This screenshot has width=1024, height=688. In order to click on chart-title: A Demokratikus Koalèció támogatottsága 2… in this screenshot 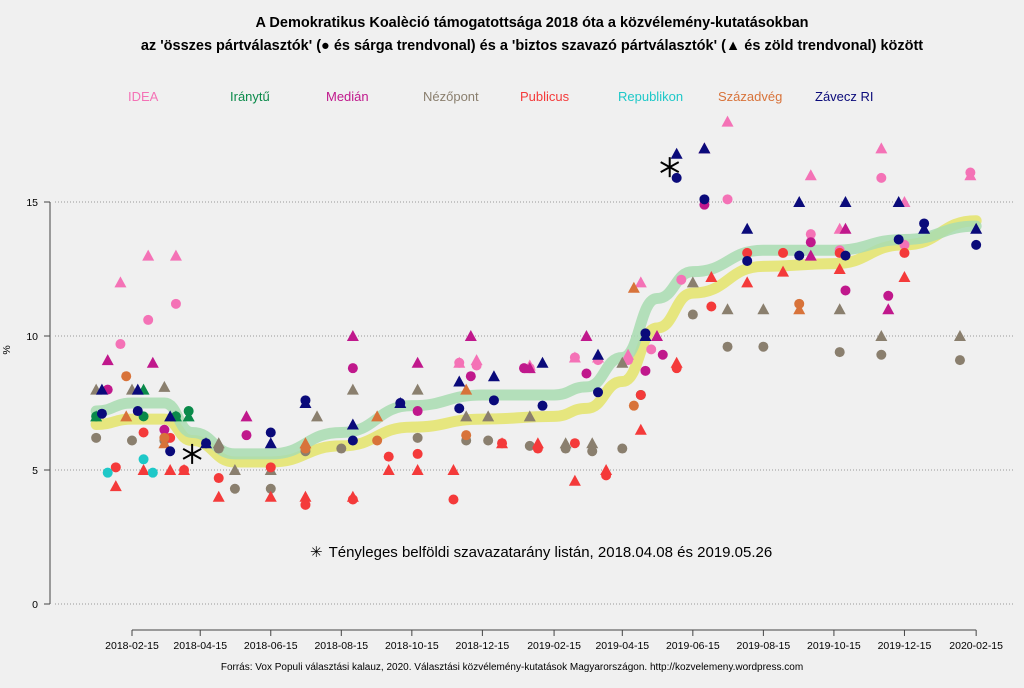, I will do `click(532, 23)`.